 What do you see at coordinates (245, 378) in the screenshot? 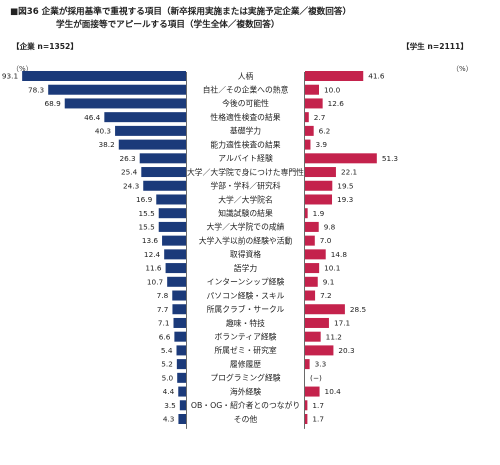
I see `category-label: プログラミング経験` at bounding box center [245, 378].